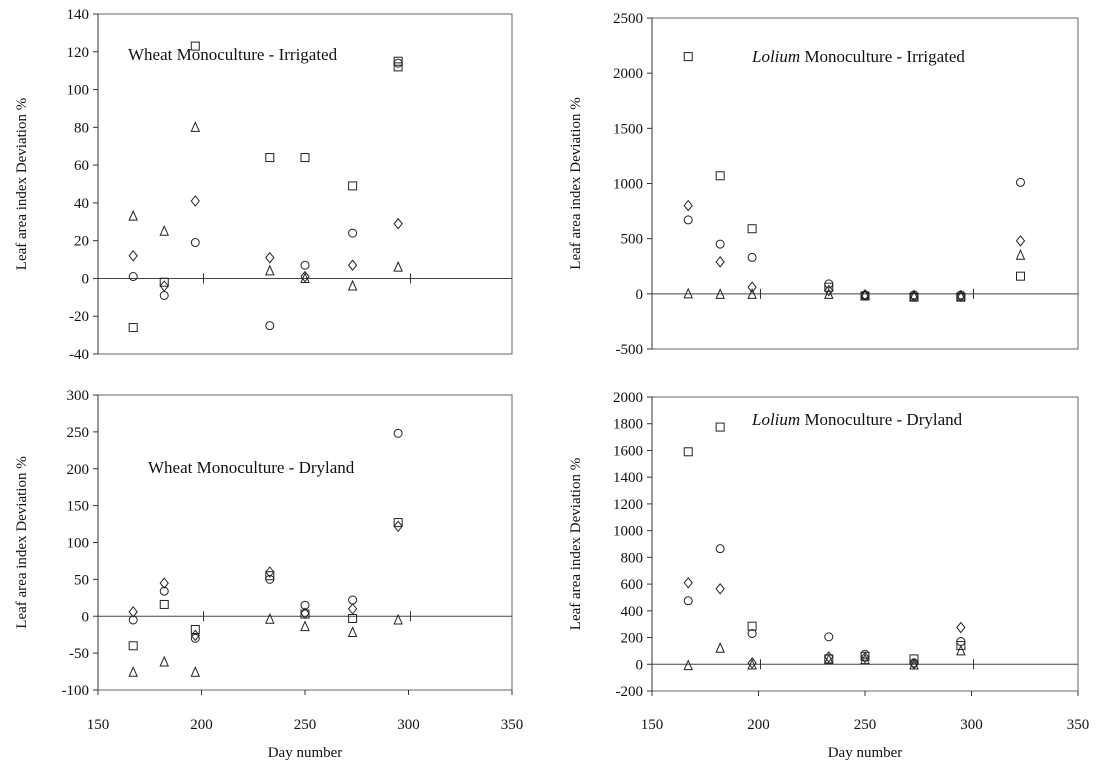  I want to click on x-tick-label: 150, so click(652, 725).